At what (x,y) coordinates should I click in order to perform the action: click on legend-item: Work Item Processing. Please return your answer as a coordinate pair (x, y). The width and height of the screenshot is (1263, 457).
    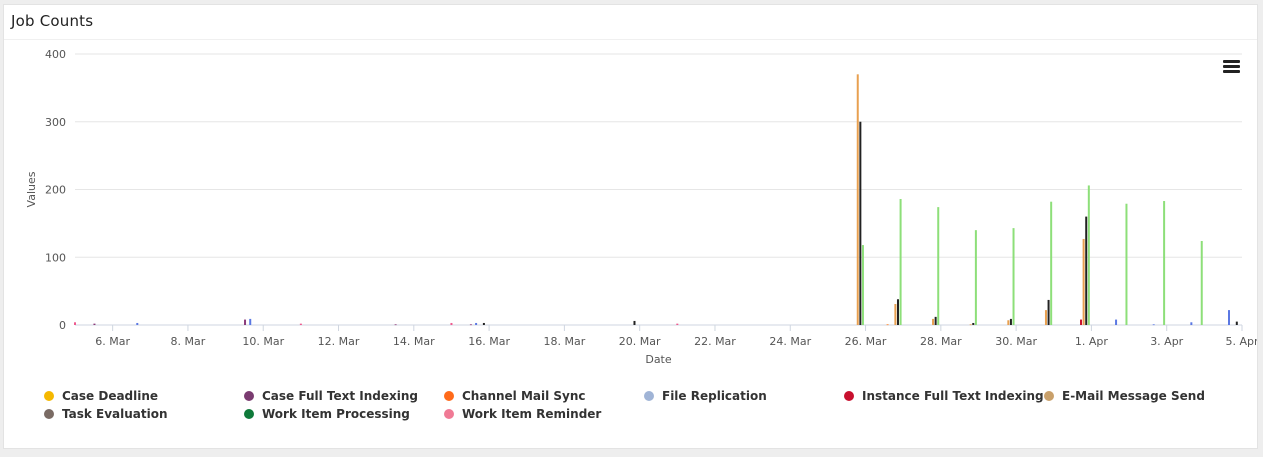
    Looking at the image, I should click on (327, 414).